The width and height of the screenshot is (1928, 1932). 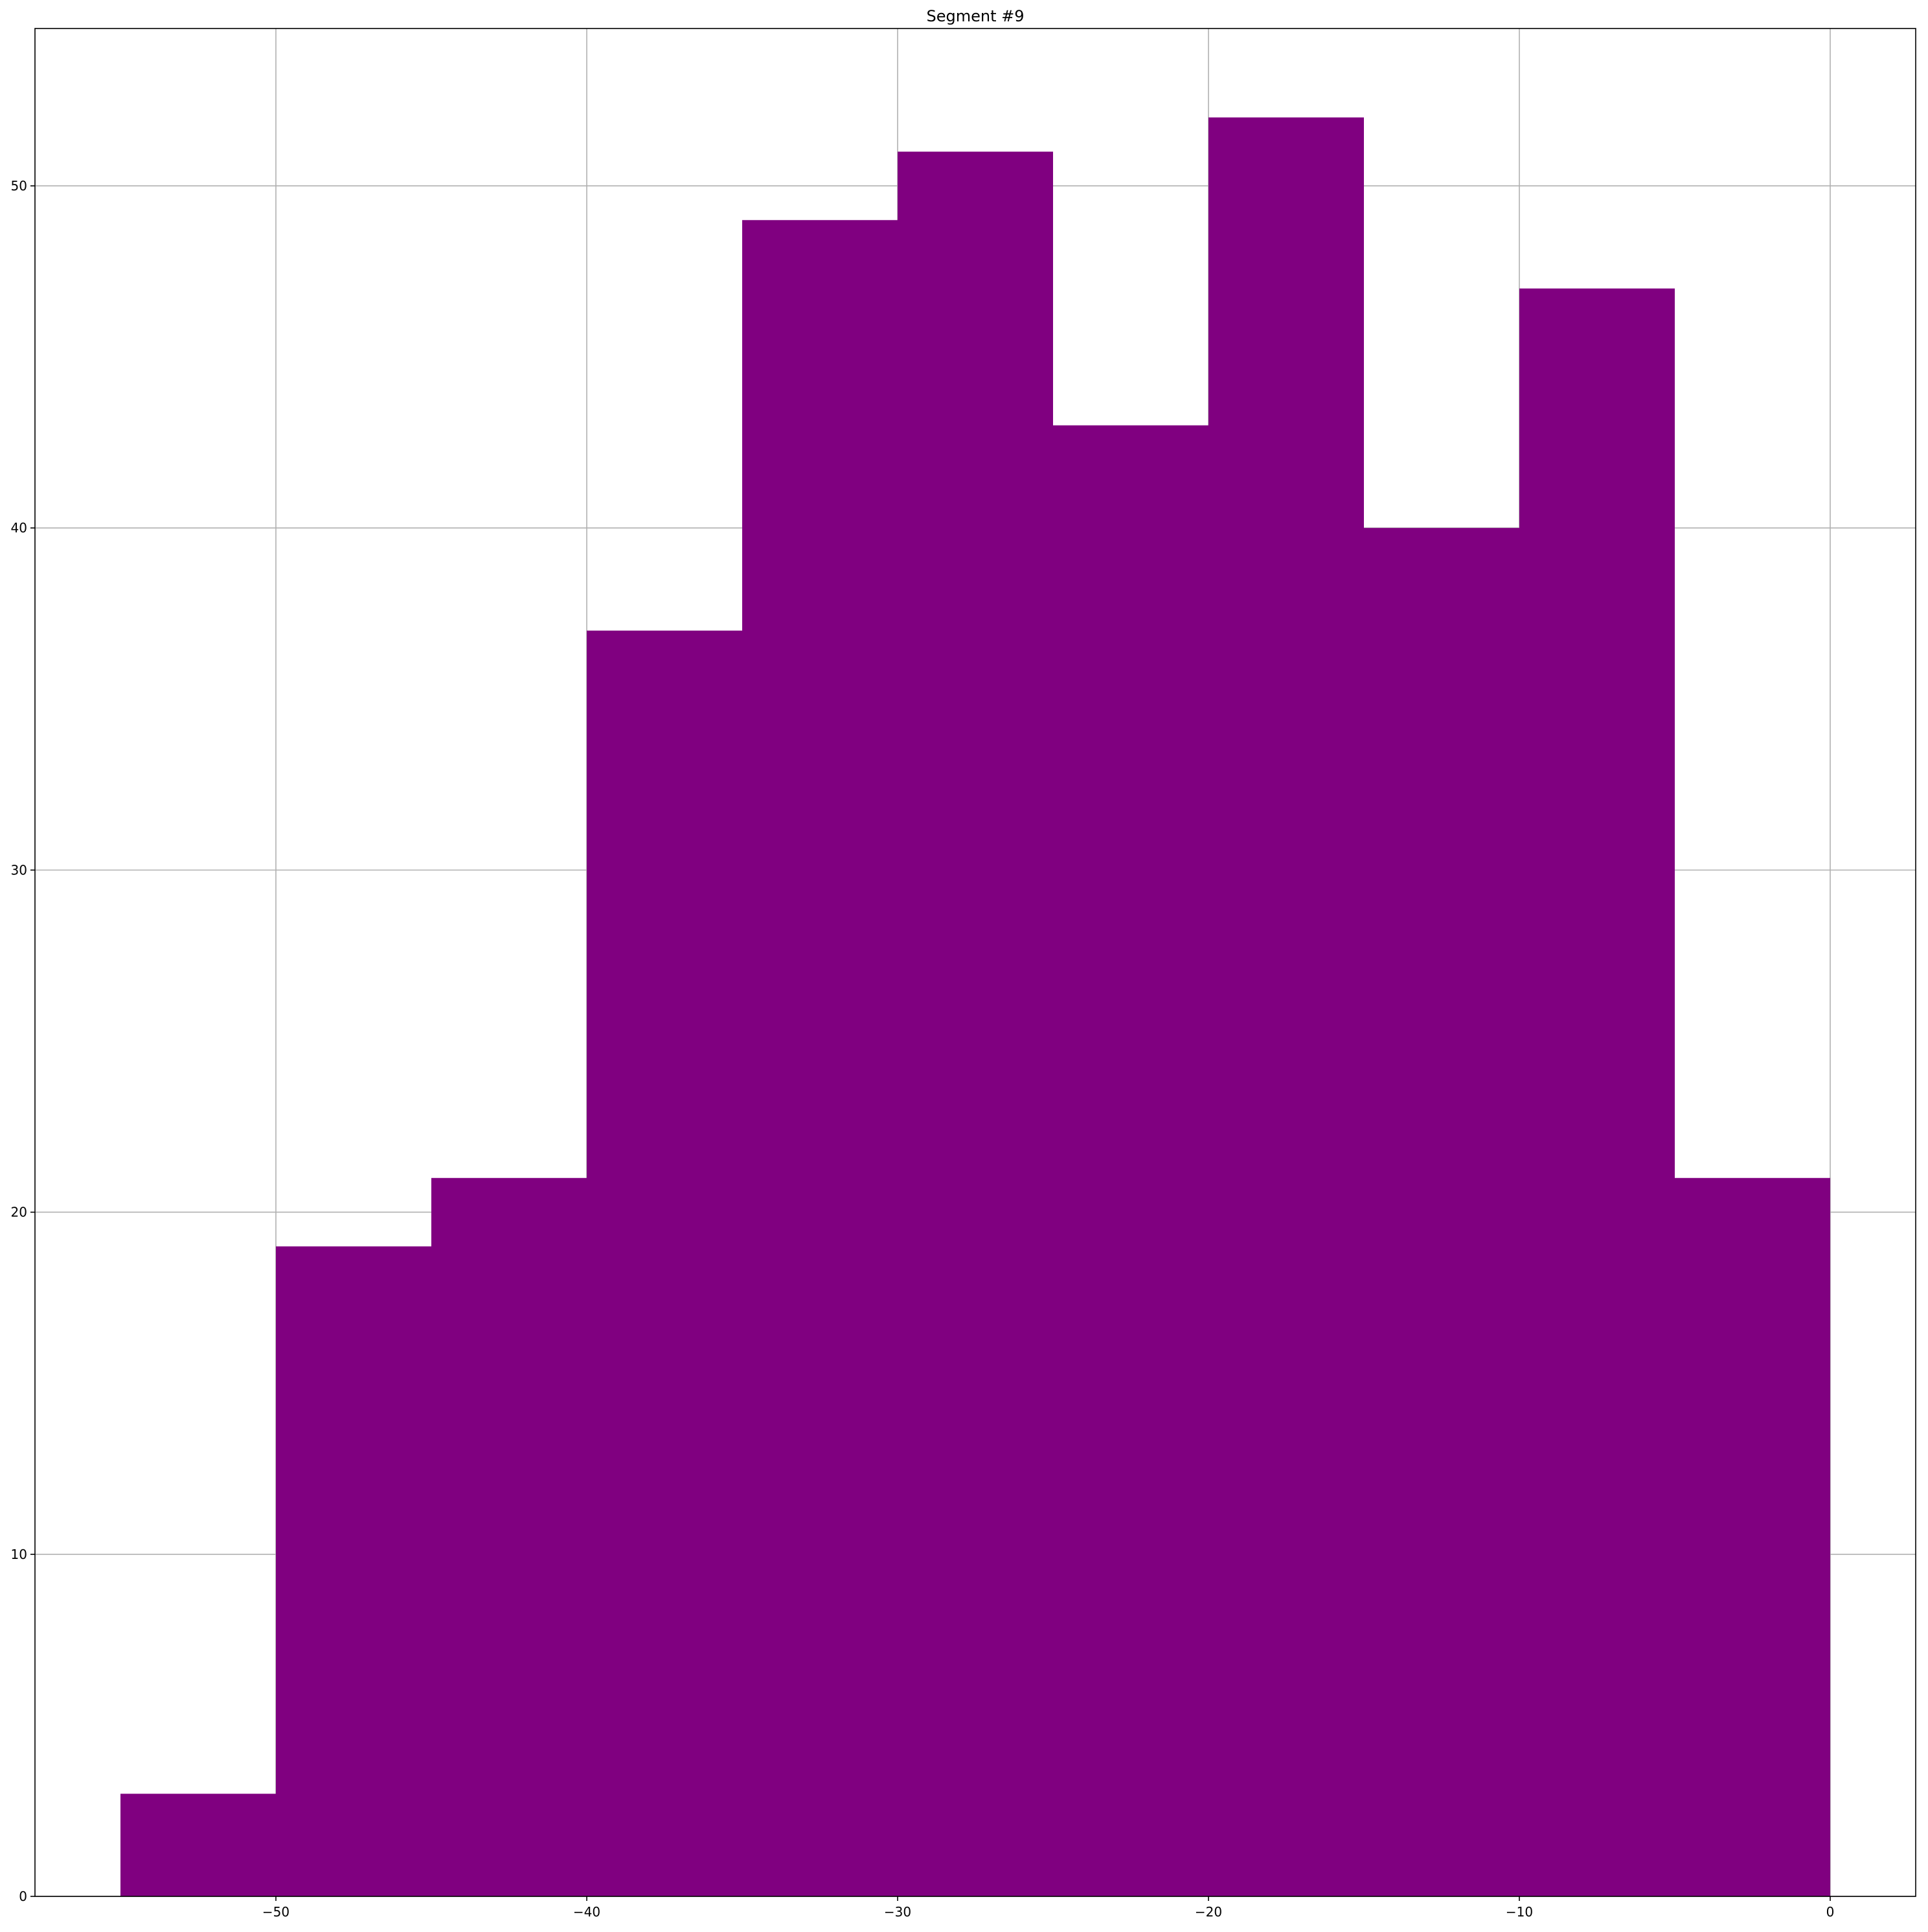 What do you see at coordinates (1831, 1912) in the screenshot?
I see `x-tick-label: 0` at bounding box center [1831, 1912].